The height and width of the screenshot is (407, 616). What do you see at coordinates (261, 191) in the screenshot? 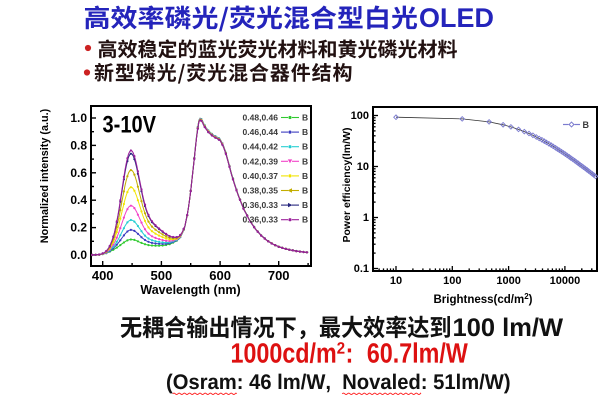
I see `svg-text: 0.38,0.35` at bounding box center [261, 191].